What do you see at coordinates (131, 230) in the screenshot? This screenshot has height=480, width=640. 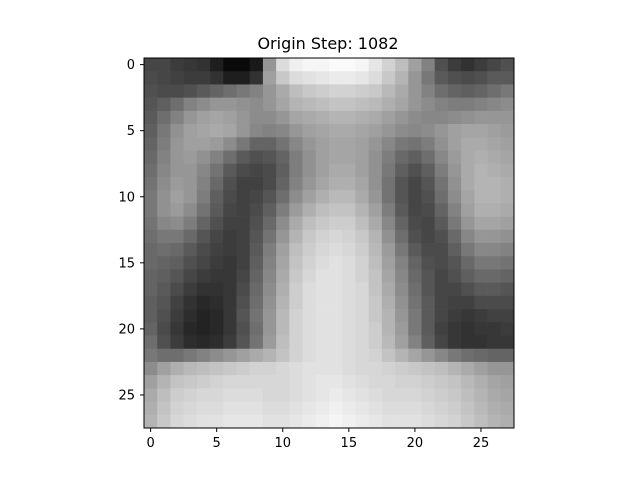 I see `y-axis: 0 5 10 15 20 25` at bounding box center [131, 230].